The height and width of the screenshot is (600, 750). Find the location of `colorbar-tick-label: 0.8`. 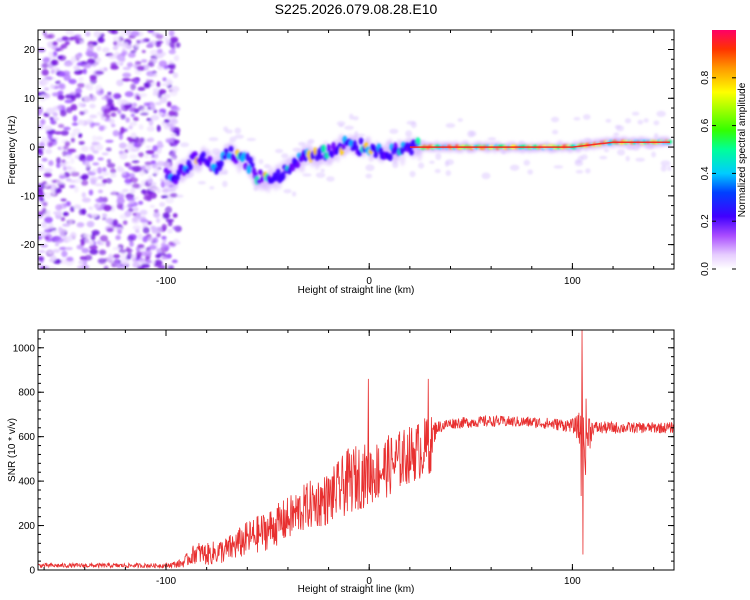

colorbar-tick-label: 0.8 is located at coordinates (705, 77).